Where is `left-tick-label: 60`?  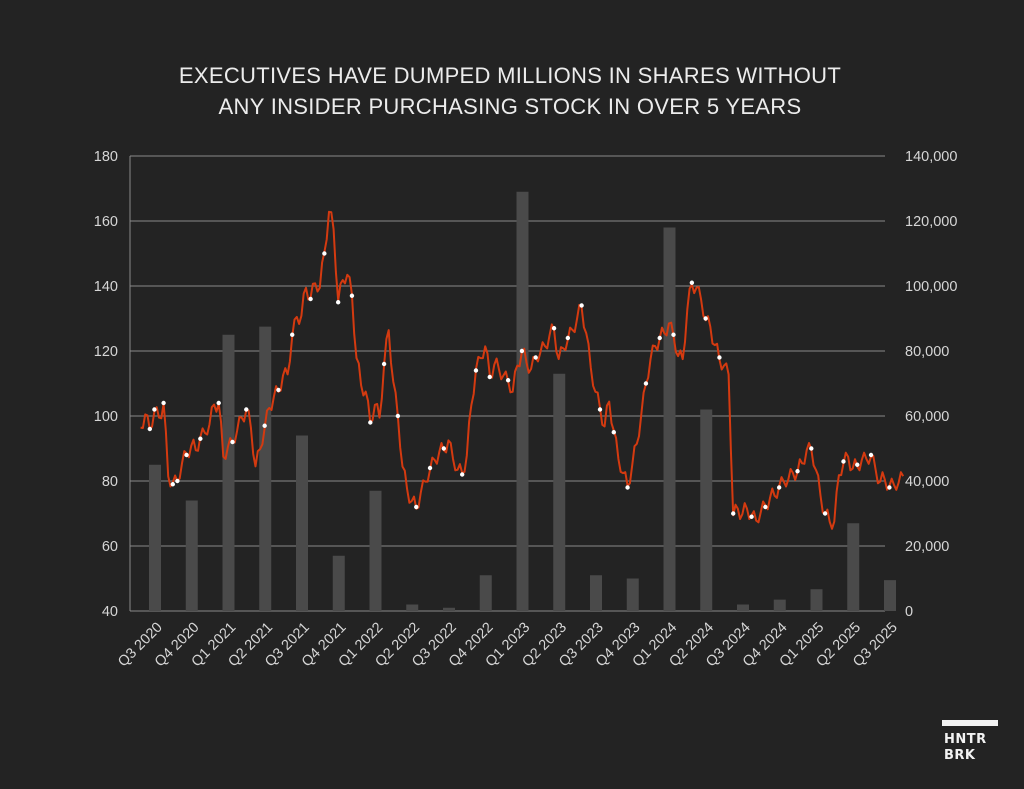
left-tick-label: 60 is located at coordinates (110, 547).